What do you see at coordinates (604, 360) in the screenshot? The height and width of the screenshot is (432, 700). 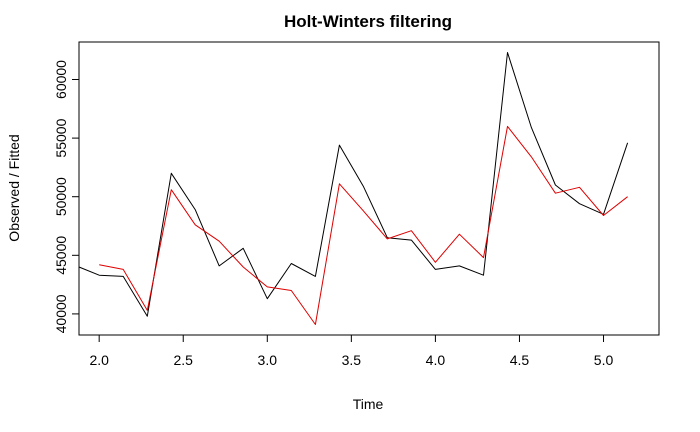 I see `x-tick-label: 5.0` at bounding box center [604, 360].